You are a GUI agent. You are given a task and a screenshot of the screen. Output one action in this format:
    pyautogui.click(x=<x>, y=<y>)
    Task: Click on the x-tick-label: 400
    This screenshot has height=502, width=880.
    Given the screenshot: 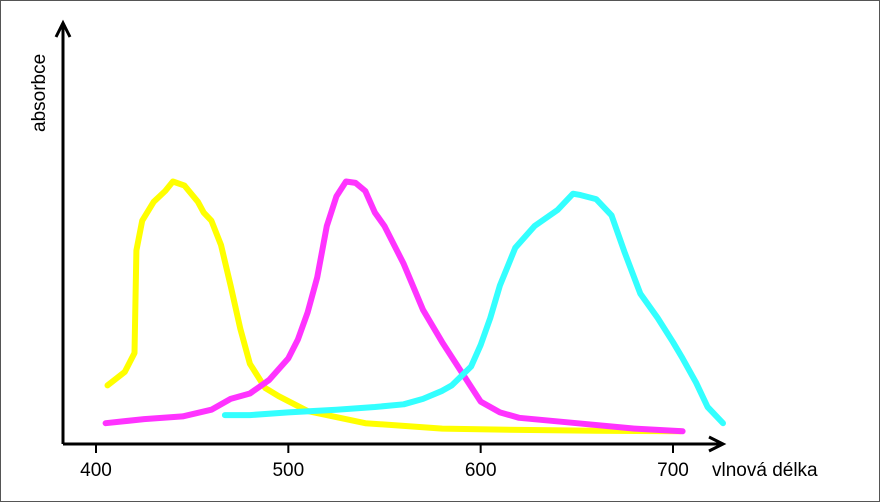 What is the action you would take?
    pyautogui.click(x=96, y=470)
    